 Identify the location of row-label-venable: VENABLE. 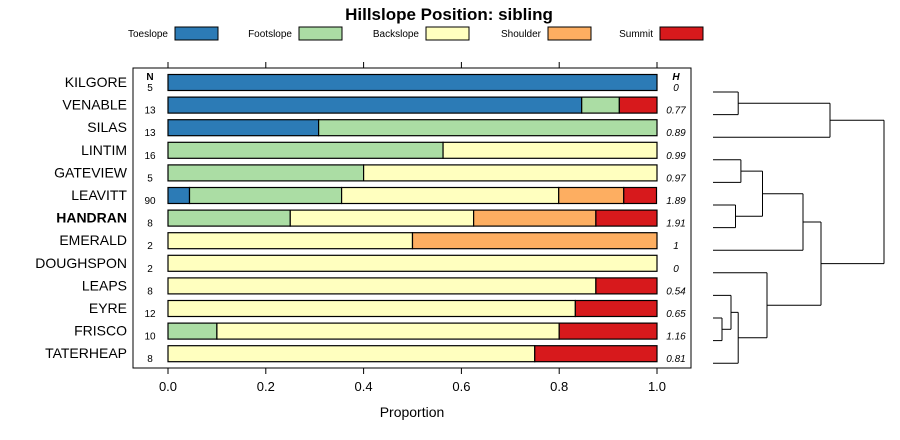
(94, 105).